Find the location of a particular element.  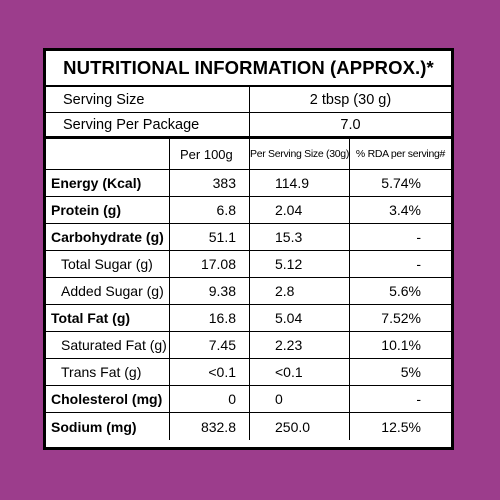

serving-per-package-value: 7.0 is located at coordinates (350, 124).